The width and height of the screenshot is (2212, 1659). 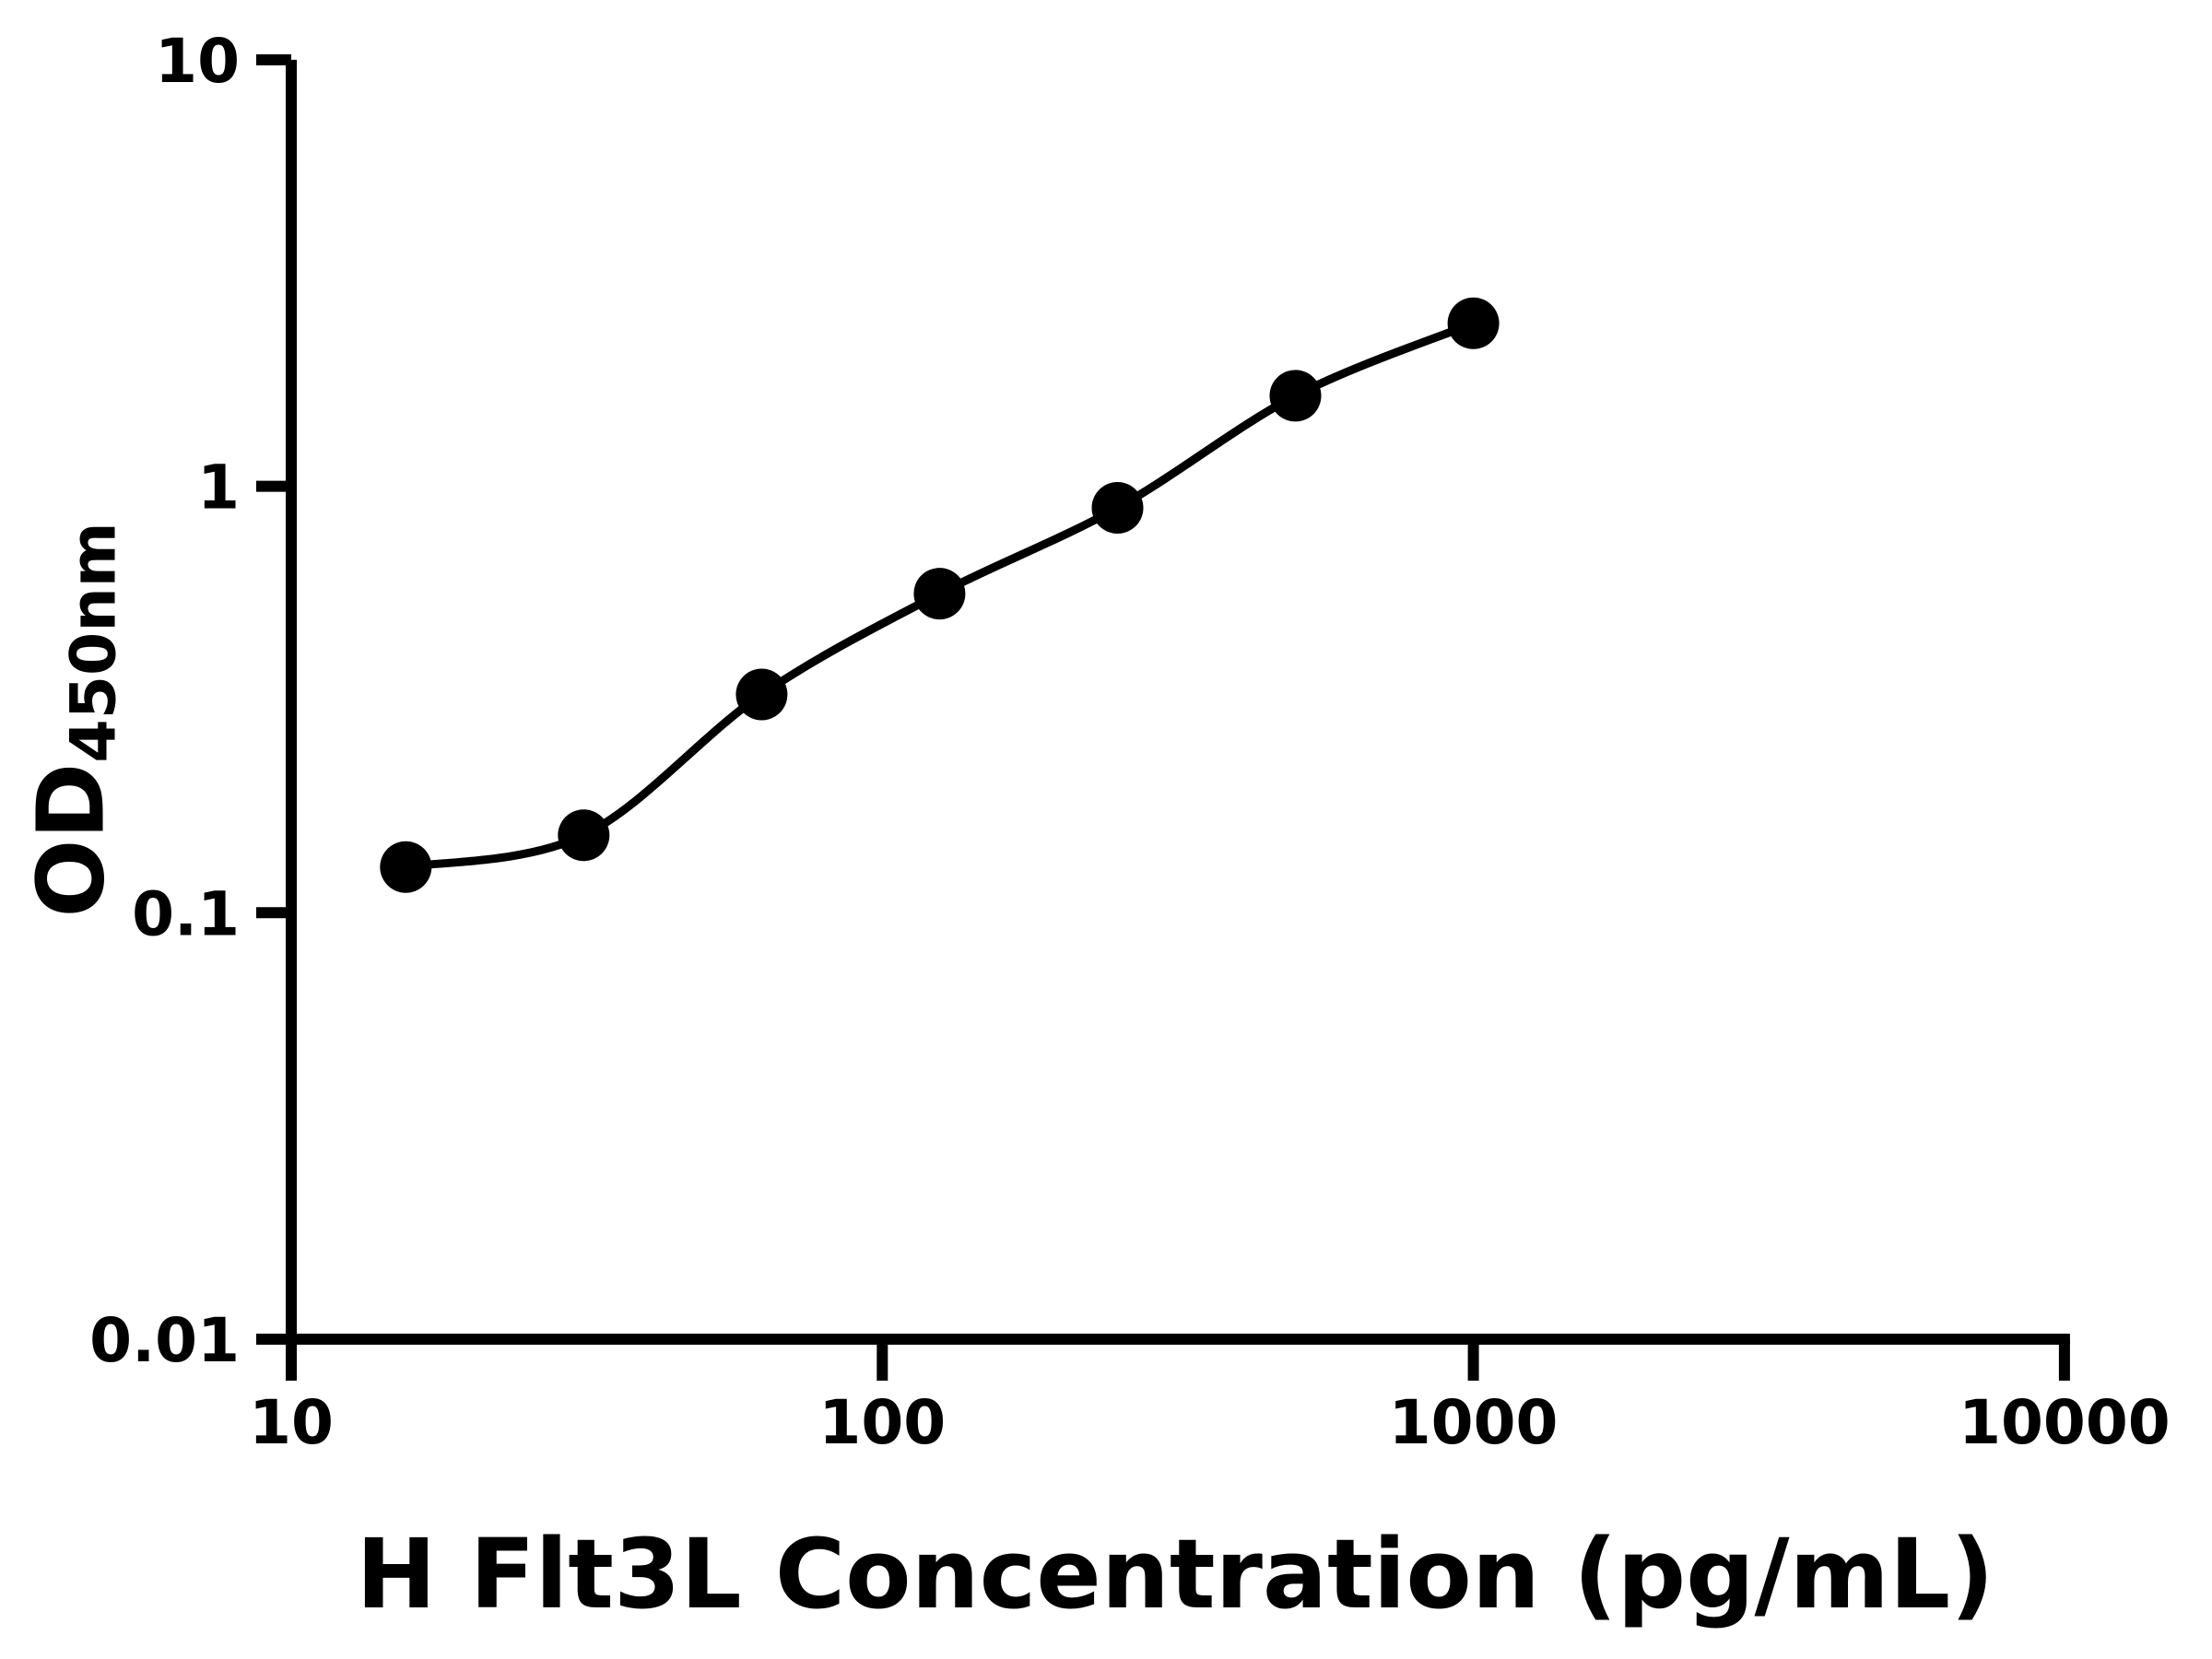 What do you see at coordinates (218, 488) in the screenshot?
I see `y-tick-label: 1` at bounding box center [218, 488].